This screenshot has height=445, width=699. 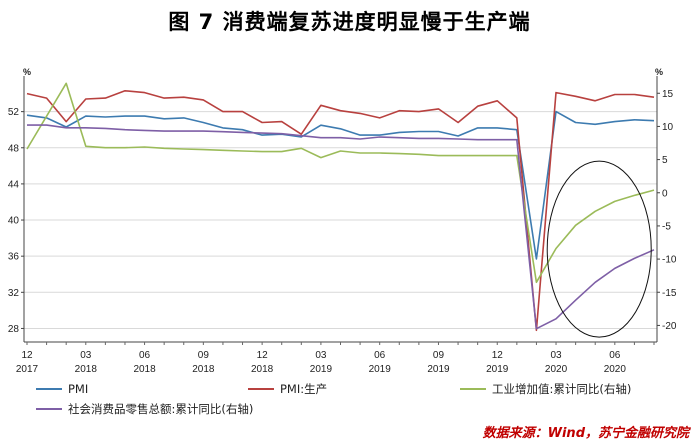 I want to click on left-tick-label: 40, so click(x=14, y=221).